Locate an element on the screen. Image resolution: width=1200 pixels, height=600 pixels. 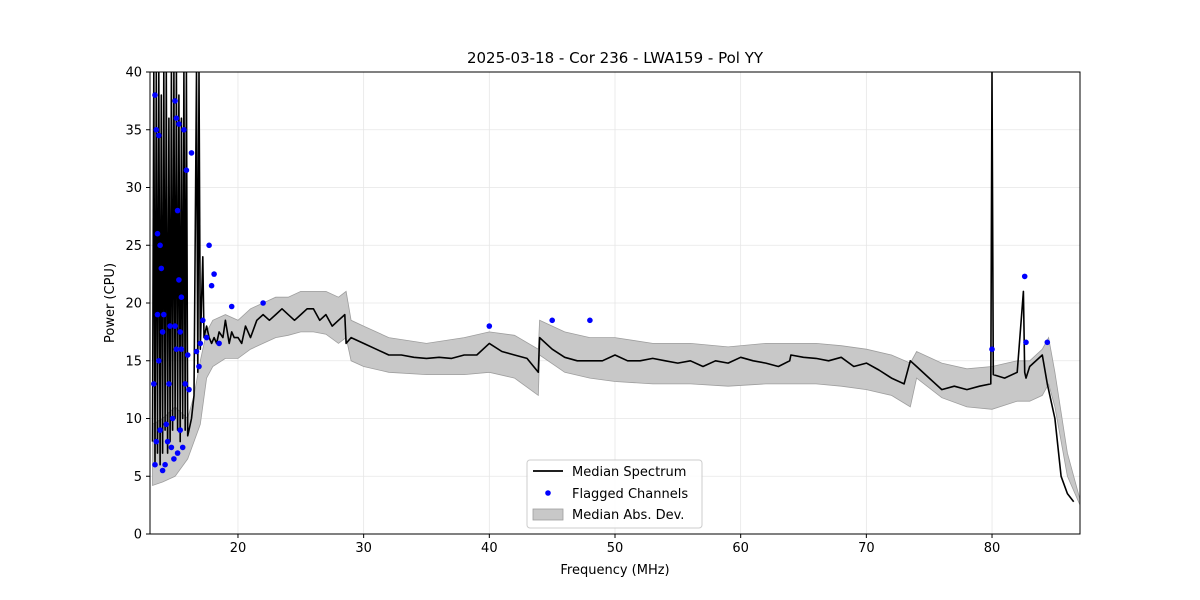
legend-label-flagged-channels: Flagged Channels is located at coordinates (630, 494).